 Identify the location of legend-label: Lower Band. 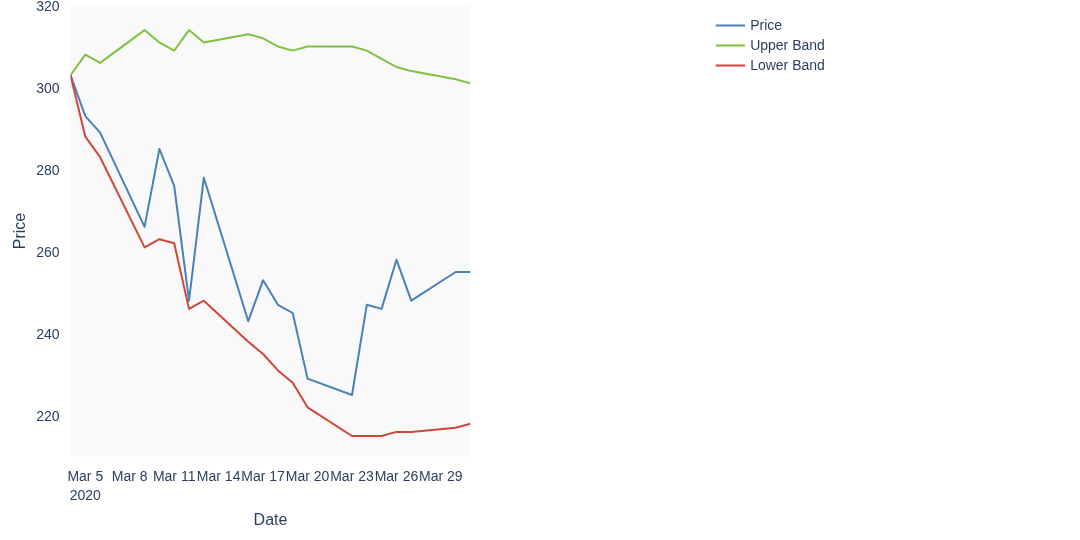
(787, 65).